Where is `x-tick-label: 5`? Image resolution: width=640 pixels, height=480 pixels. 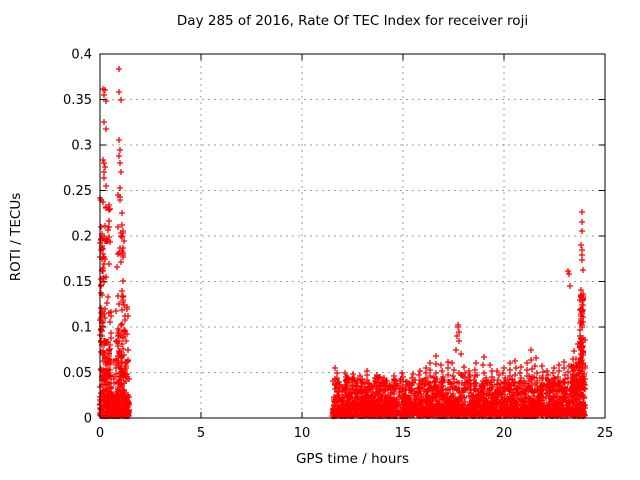 x-tick-label: 5 is located at coordinates (201, 433).